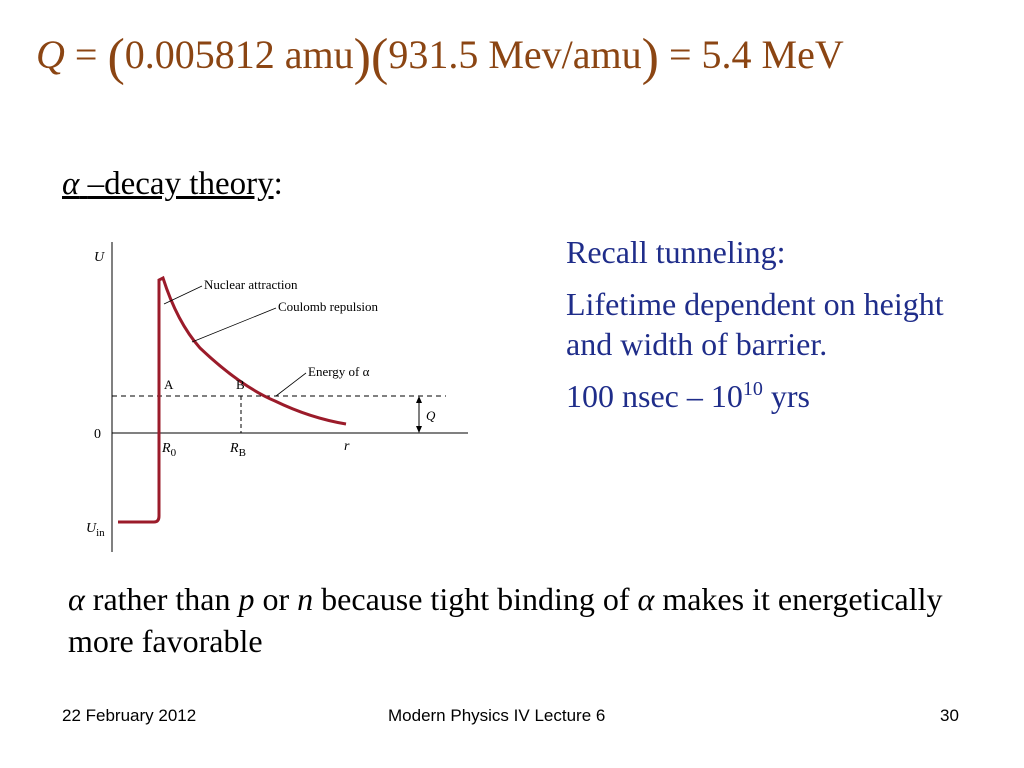 The width and height of the screenshot is (1024, 768). What do you see at coordinates (161, 599) in the screenshot?
I see `text-segment: rather than` at bounding box center [161, 599].